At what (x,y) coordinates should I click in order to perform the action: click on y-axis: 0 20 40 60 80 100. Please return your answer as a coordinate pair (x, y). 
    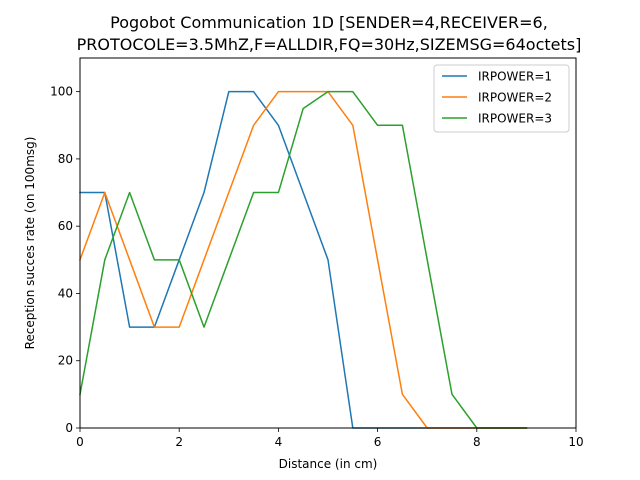
    Looking at the image, I should click on (65, 260).